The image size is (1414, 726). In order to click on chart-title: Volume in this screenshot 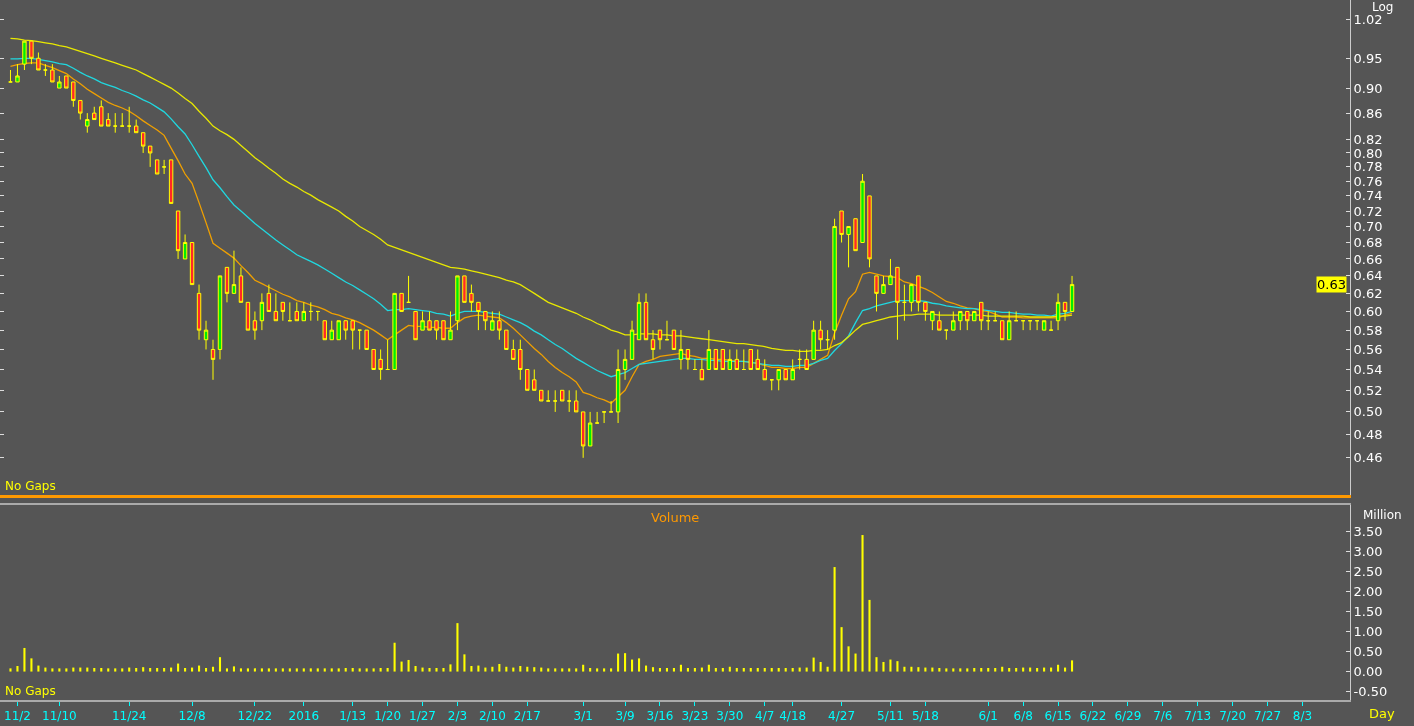, I will do `click(675, 517)`.